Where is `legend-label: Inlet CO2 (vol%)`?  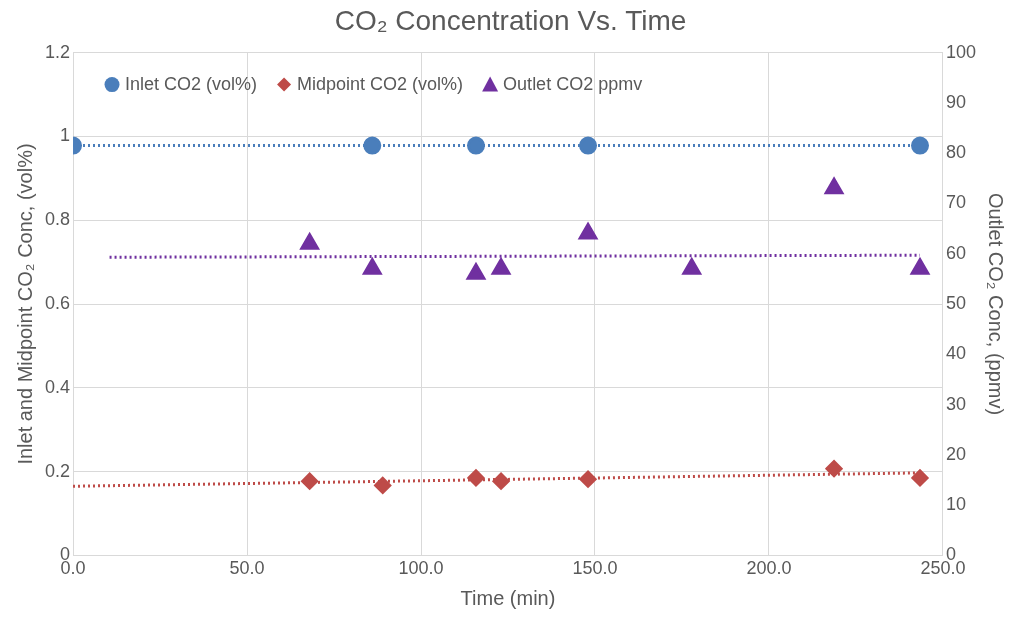 legend-label: Inlet CO2 (vol%) is located at coordinates (191, 83).